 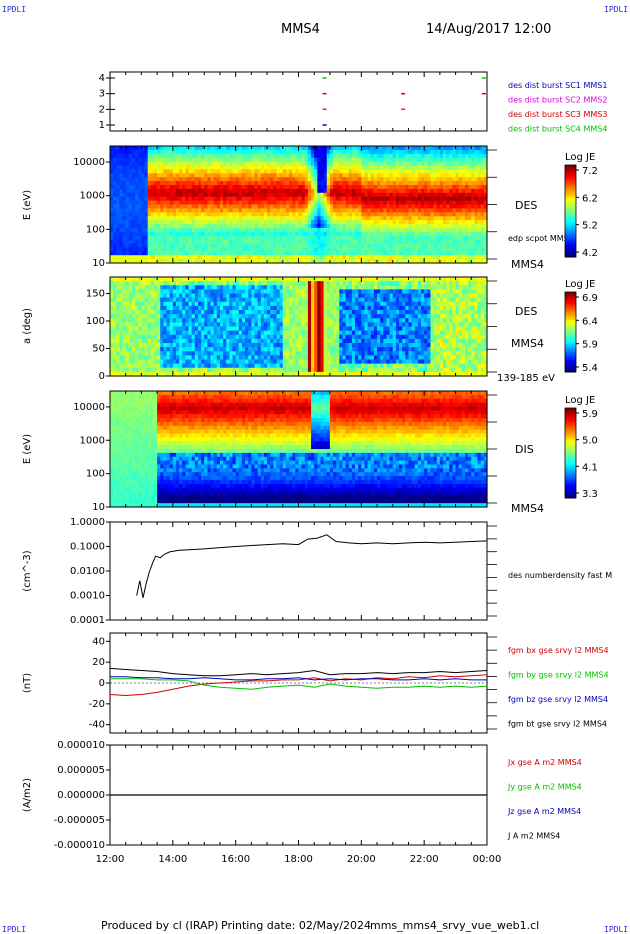 I want to click on corner-label-bottom-right: IPDLI, so click(x=616, y=929).